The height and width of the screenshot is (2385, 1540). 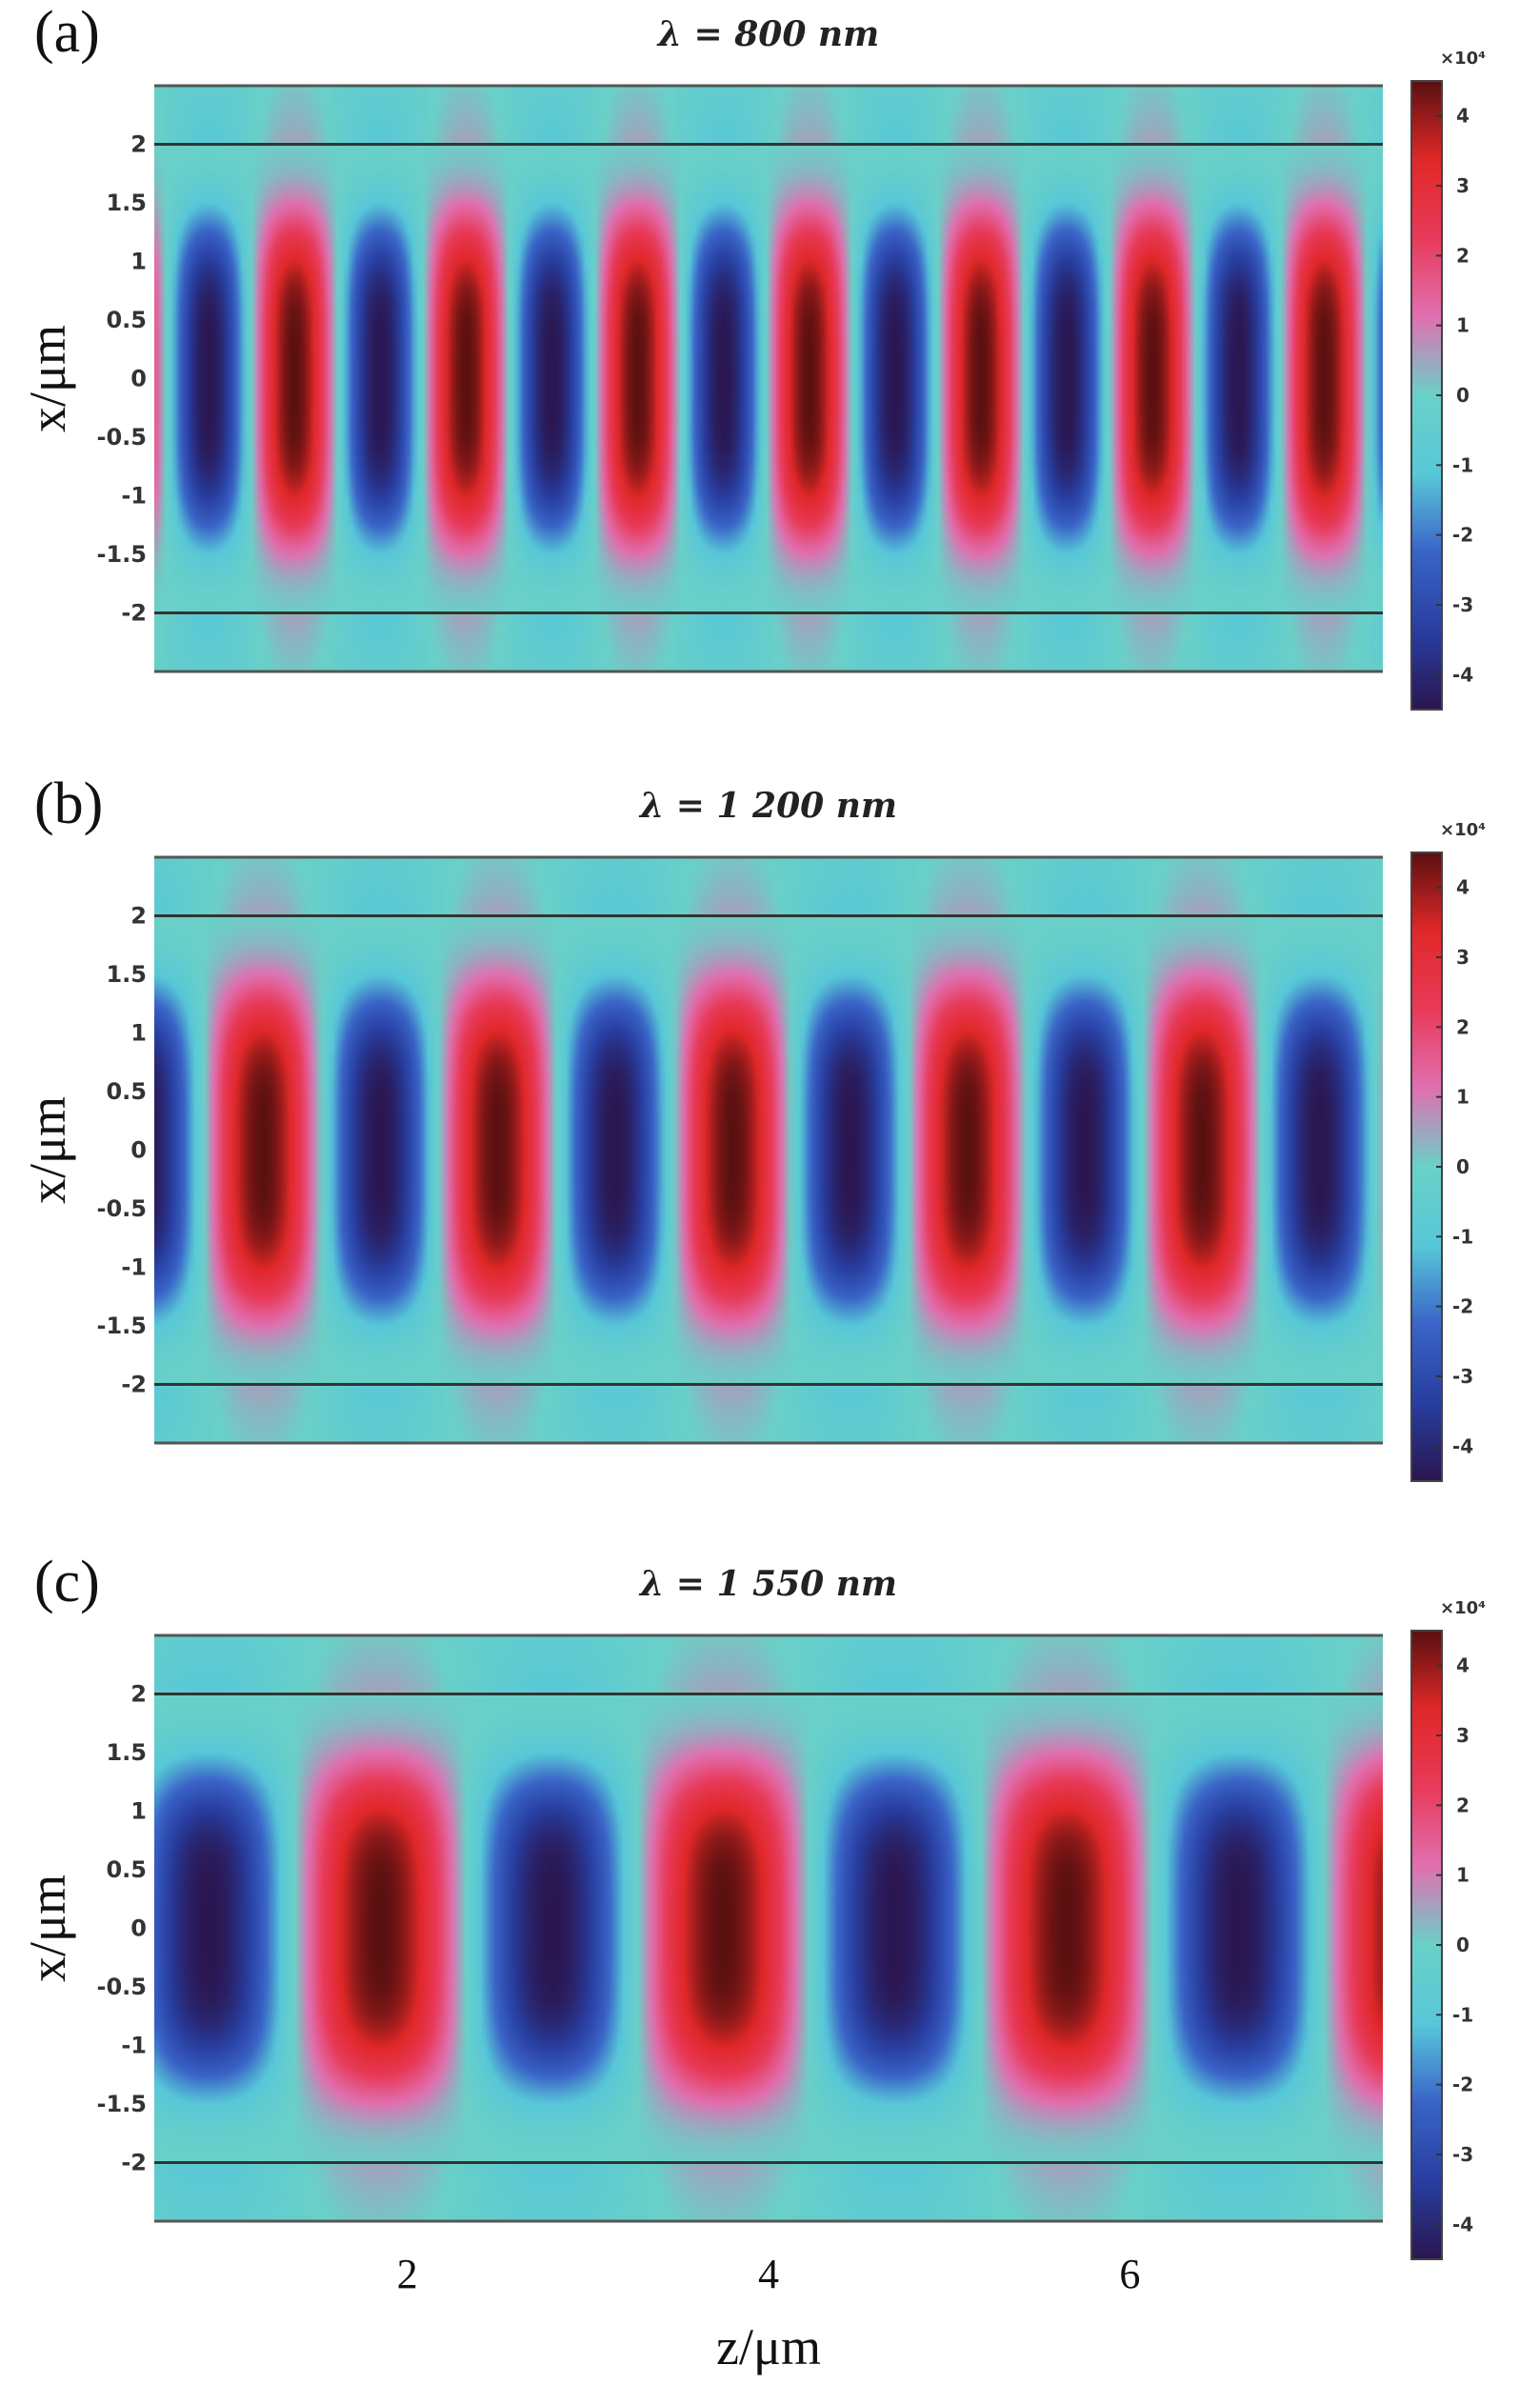 What do you see at coordinates (1129, 2274) in the screenshot?
I see `x-tick-label: 6` at bounding box center [1129, 2274].